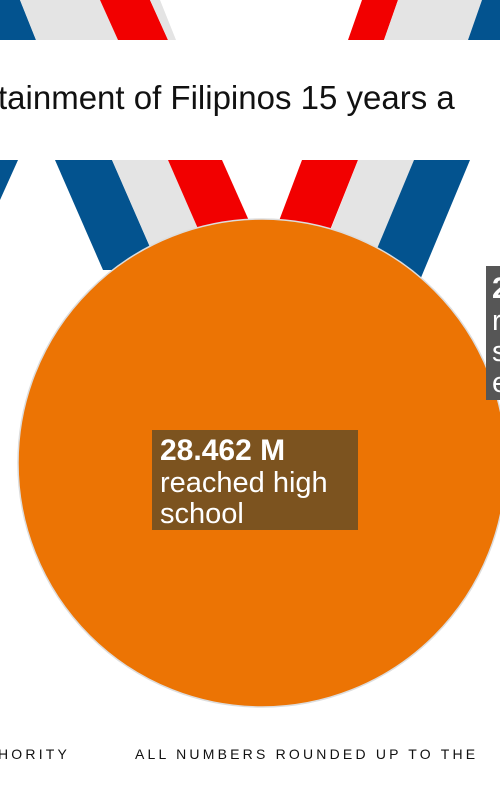  I want to click on footer-note: ALL NUMBERS ROUNDED UP TO THE, so click(306, 754).